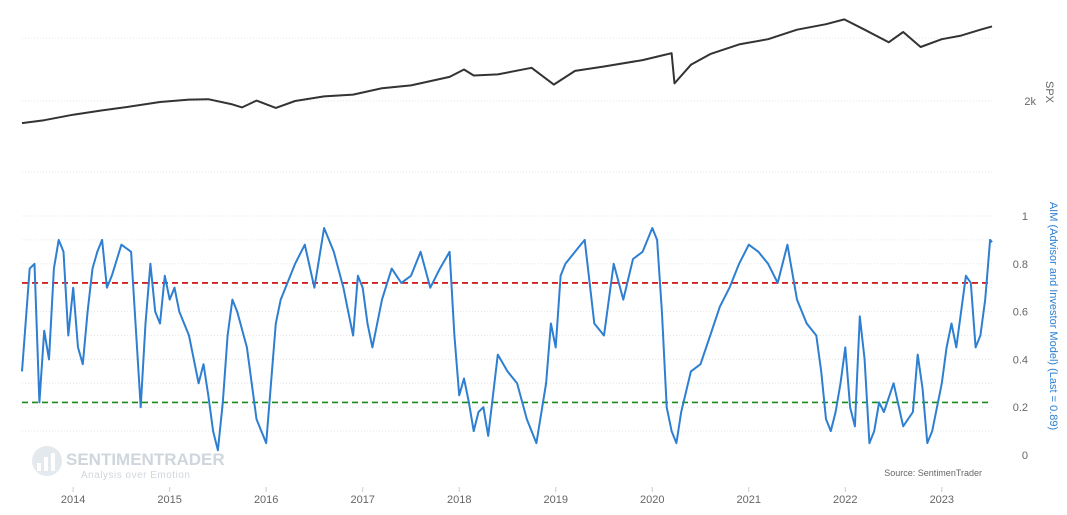 This screenshot has height=515, width=1067. Describe the element at coordinates (135, 475) in the screenshot. I see `logo-tagline: Analysis over Emotion` at that location.